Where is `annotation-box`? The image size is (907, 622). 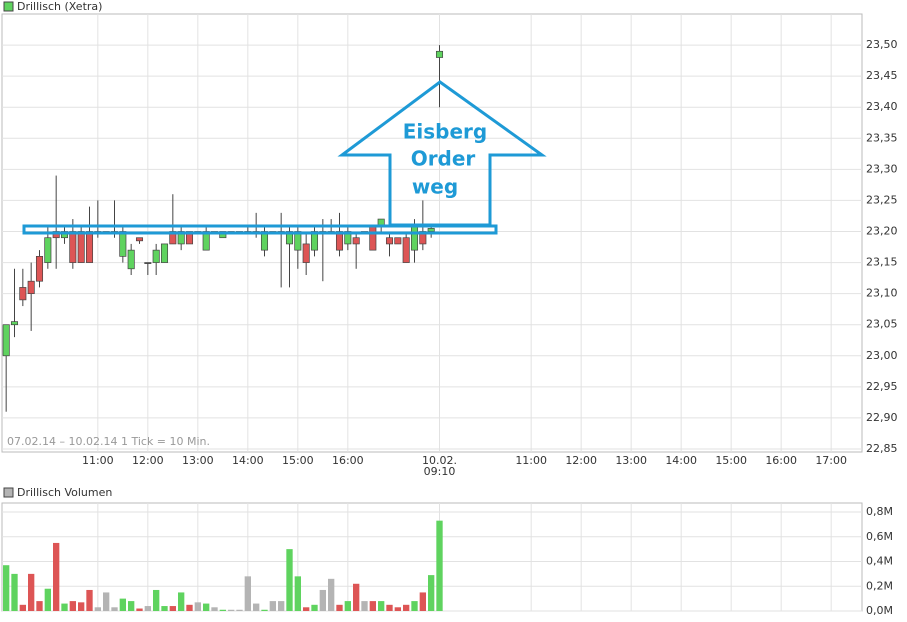 annotation-box is located at coordinates (260, 229).